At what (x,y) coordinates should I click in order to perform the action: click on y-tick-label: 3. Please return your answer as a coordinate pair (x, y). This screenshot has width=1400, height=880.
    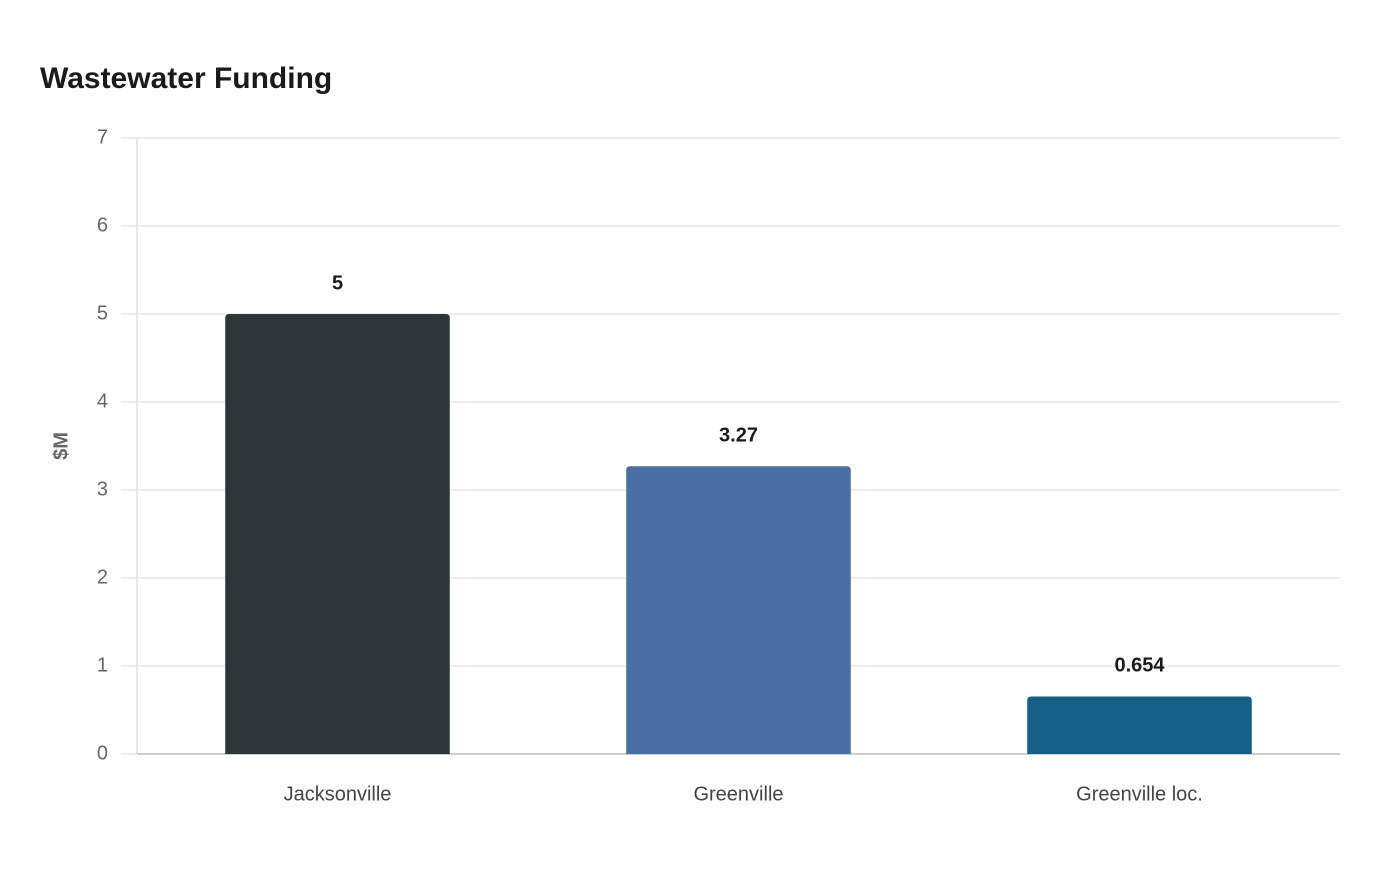
    Looking at the image, I should click on (102, 489).